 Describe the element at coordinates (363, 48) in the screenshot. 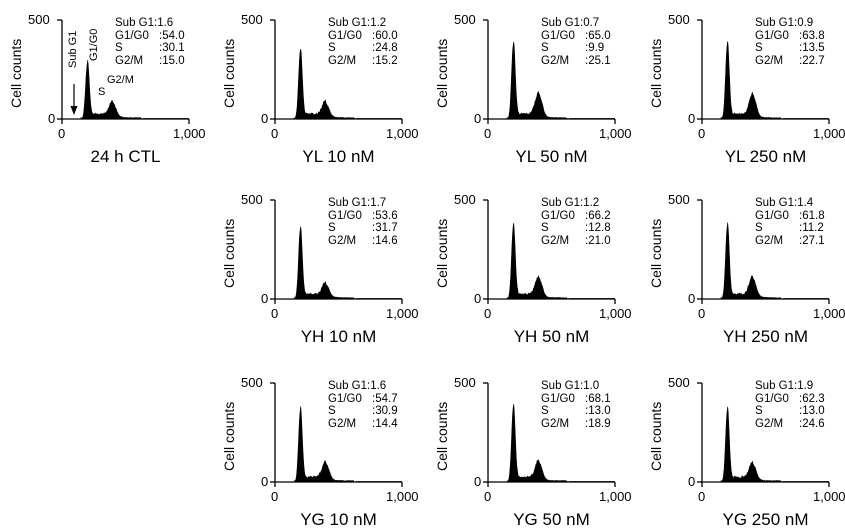

I see `stat-row: S : 24.8` at that location.